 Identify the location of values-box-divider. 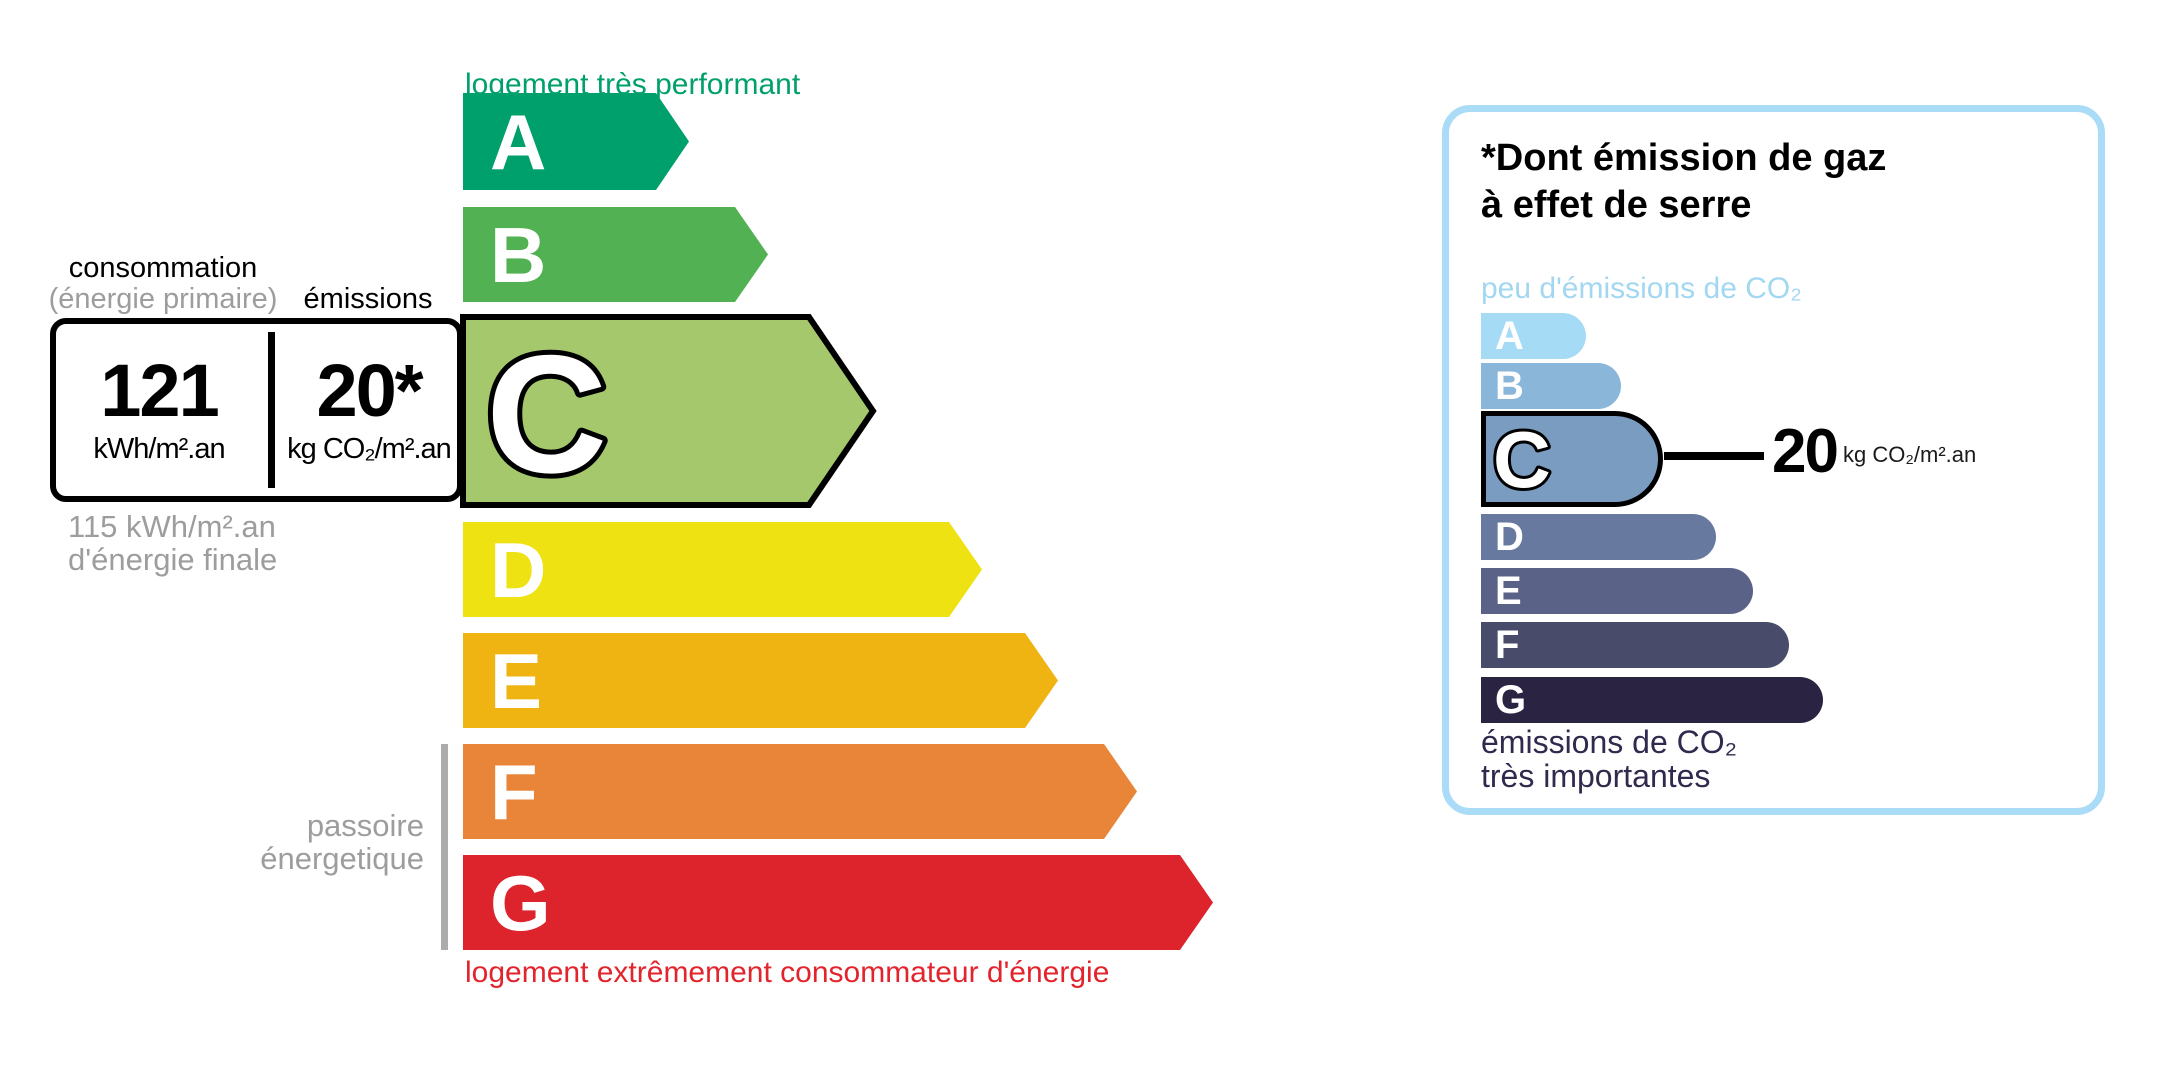
(271, 410).